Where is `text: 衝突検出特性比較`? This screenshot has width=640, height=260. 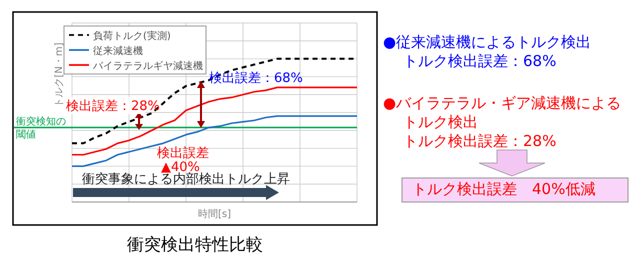
text: 衝突検出特性比較 is located at coordinates (195, 245).